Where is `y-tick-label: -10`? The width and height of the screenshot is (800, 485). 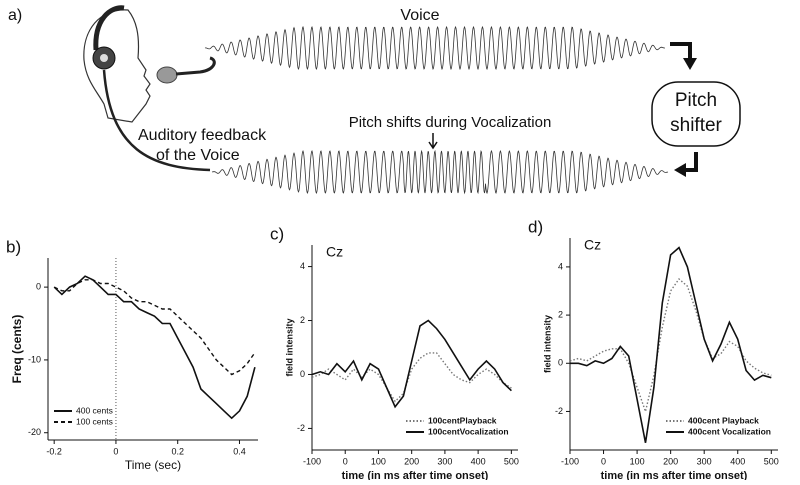 y-tick-label: -10 is located at coordinates (34, 359).